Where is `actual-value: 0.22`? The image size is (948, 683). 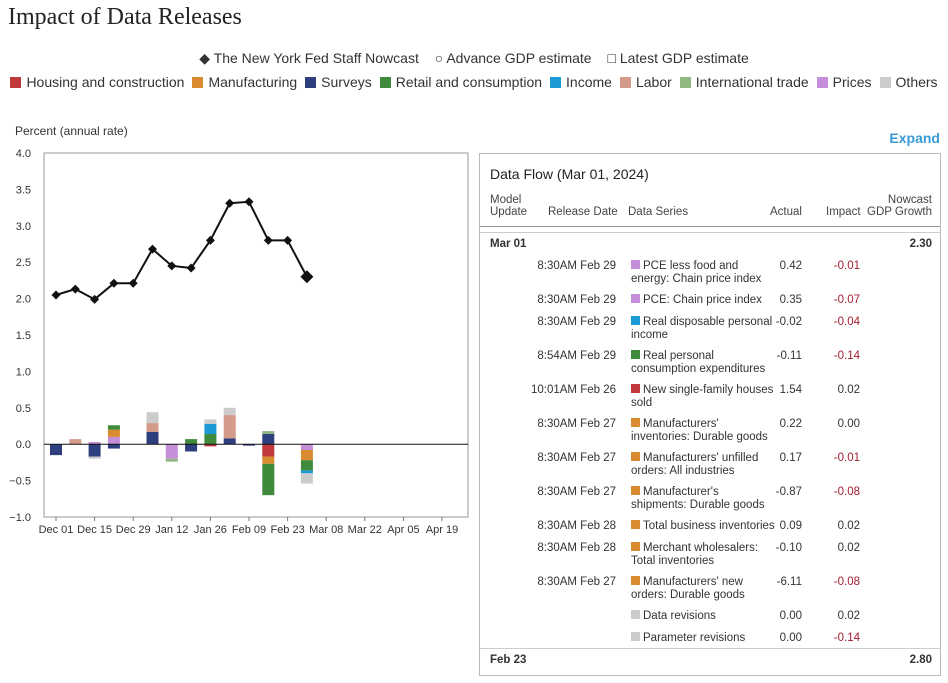 actual-value: 0.22 is located at coordinates (790, 424).